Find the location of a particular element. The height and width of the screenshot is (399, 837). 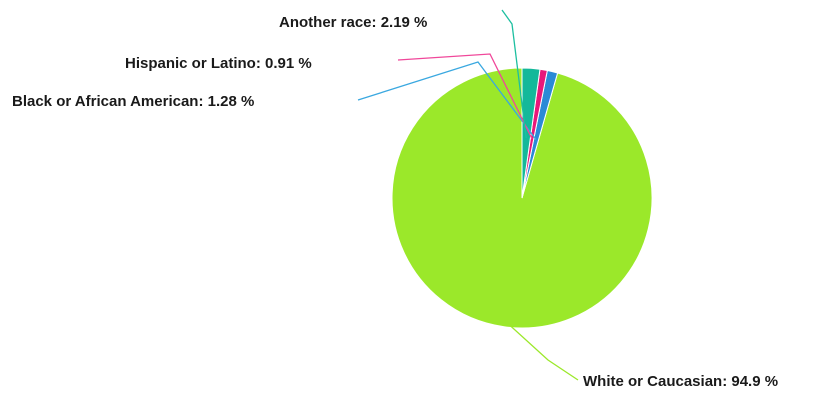

slice-label-black-or-african-american: Black or African American: 1.28 % is located at coordinates (133, 101).